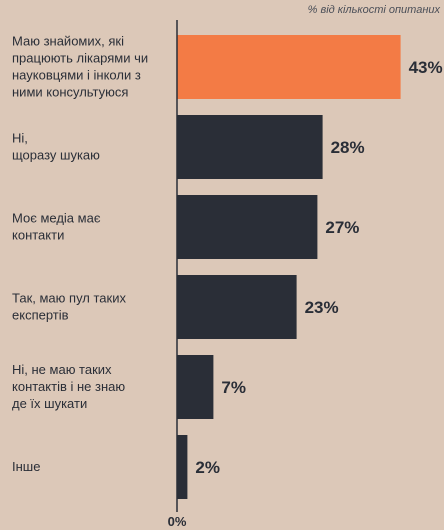 This screenshot has width=444, height=530. Describe the element at coordinates (40, 315) in the screenshot. I see `category-label: експертів` at that location.